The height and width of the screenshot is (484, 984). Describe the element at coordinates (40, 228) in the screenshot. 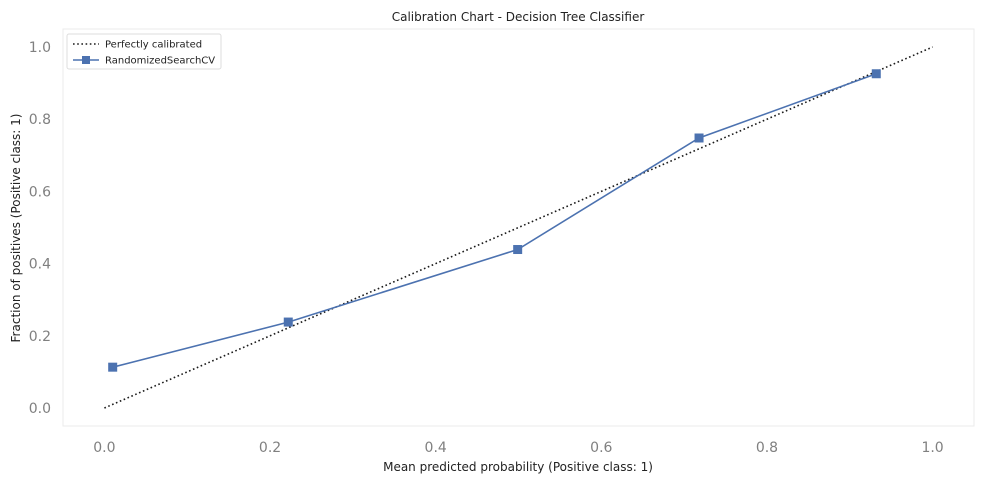

I see `y-tick-labels: 0.0 0.2 0.4 0.6 0.8 1.0` at that location.